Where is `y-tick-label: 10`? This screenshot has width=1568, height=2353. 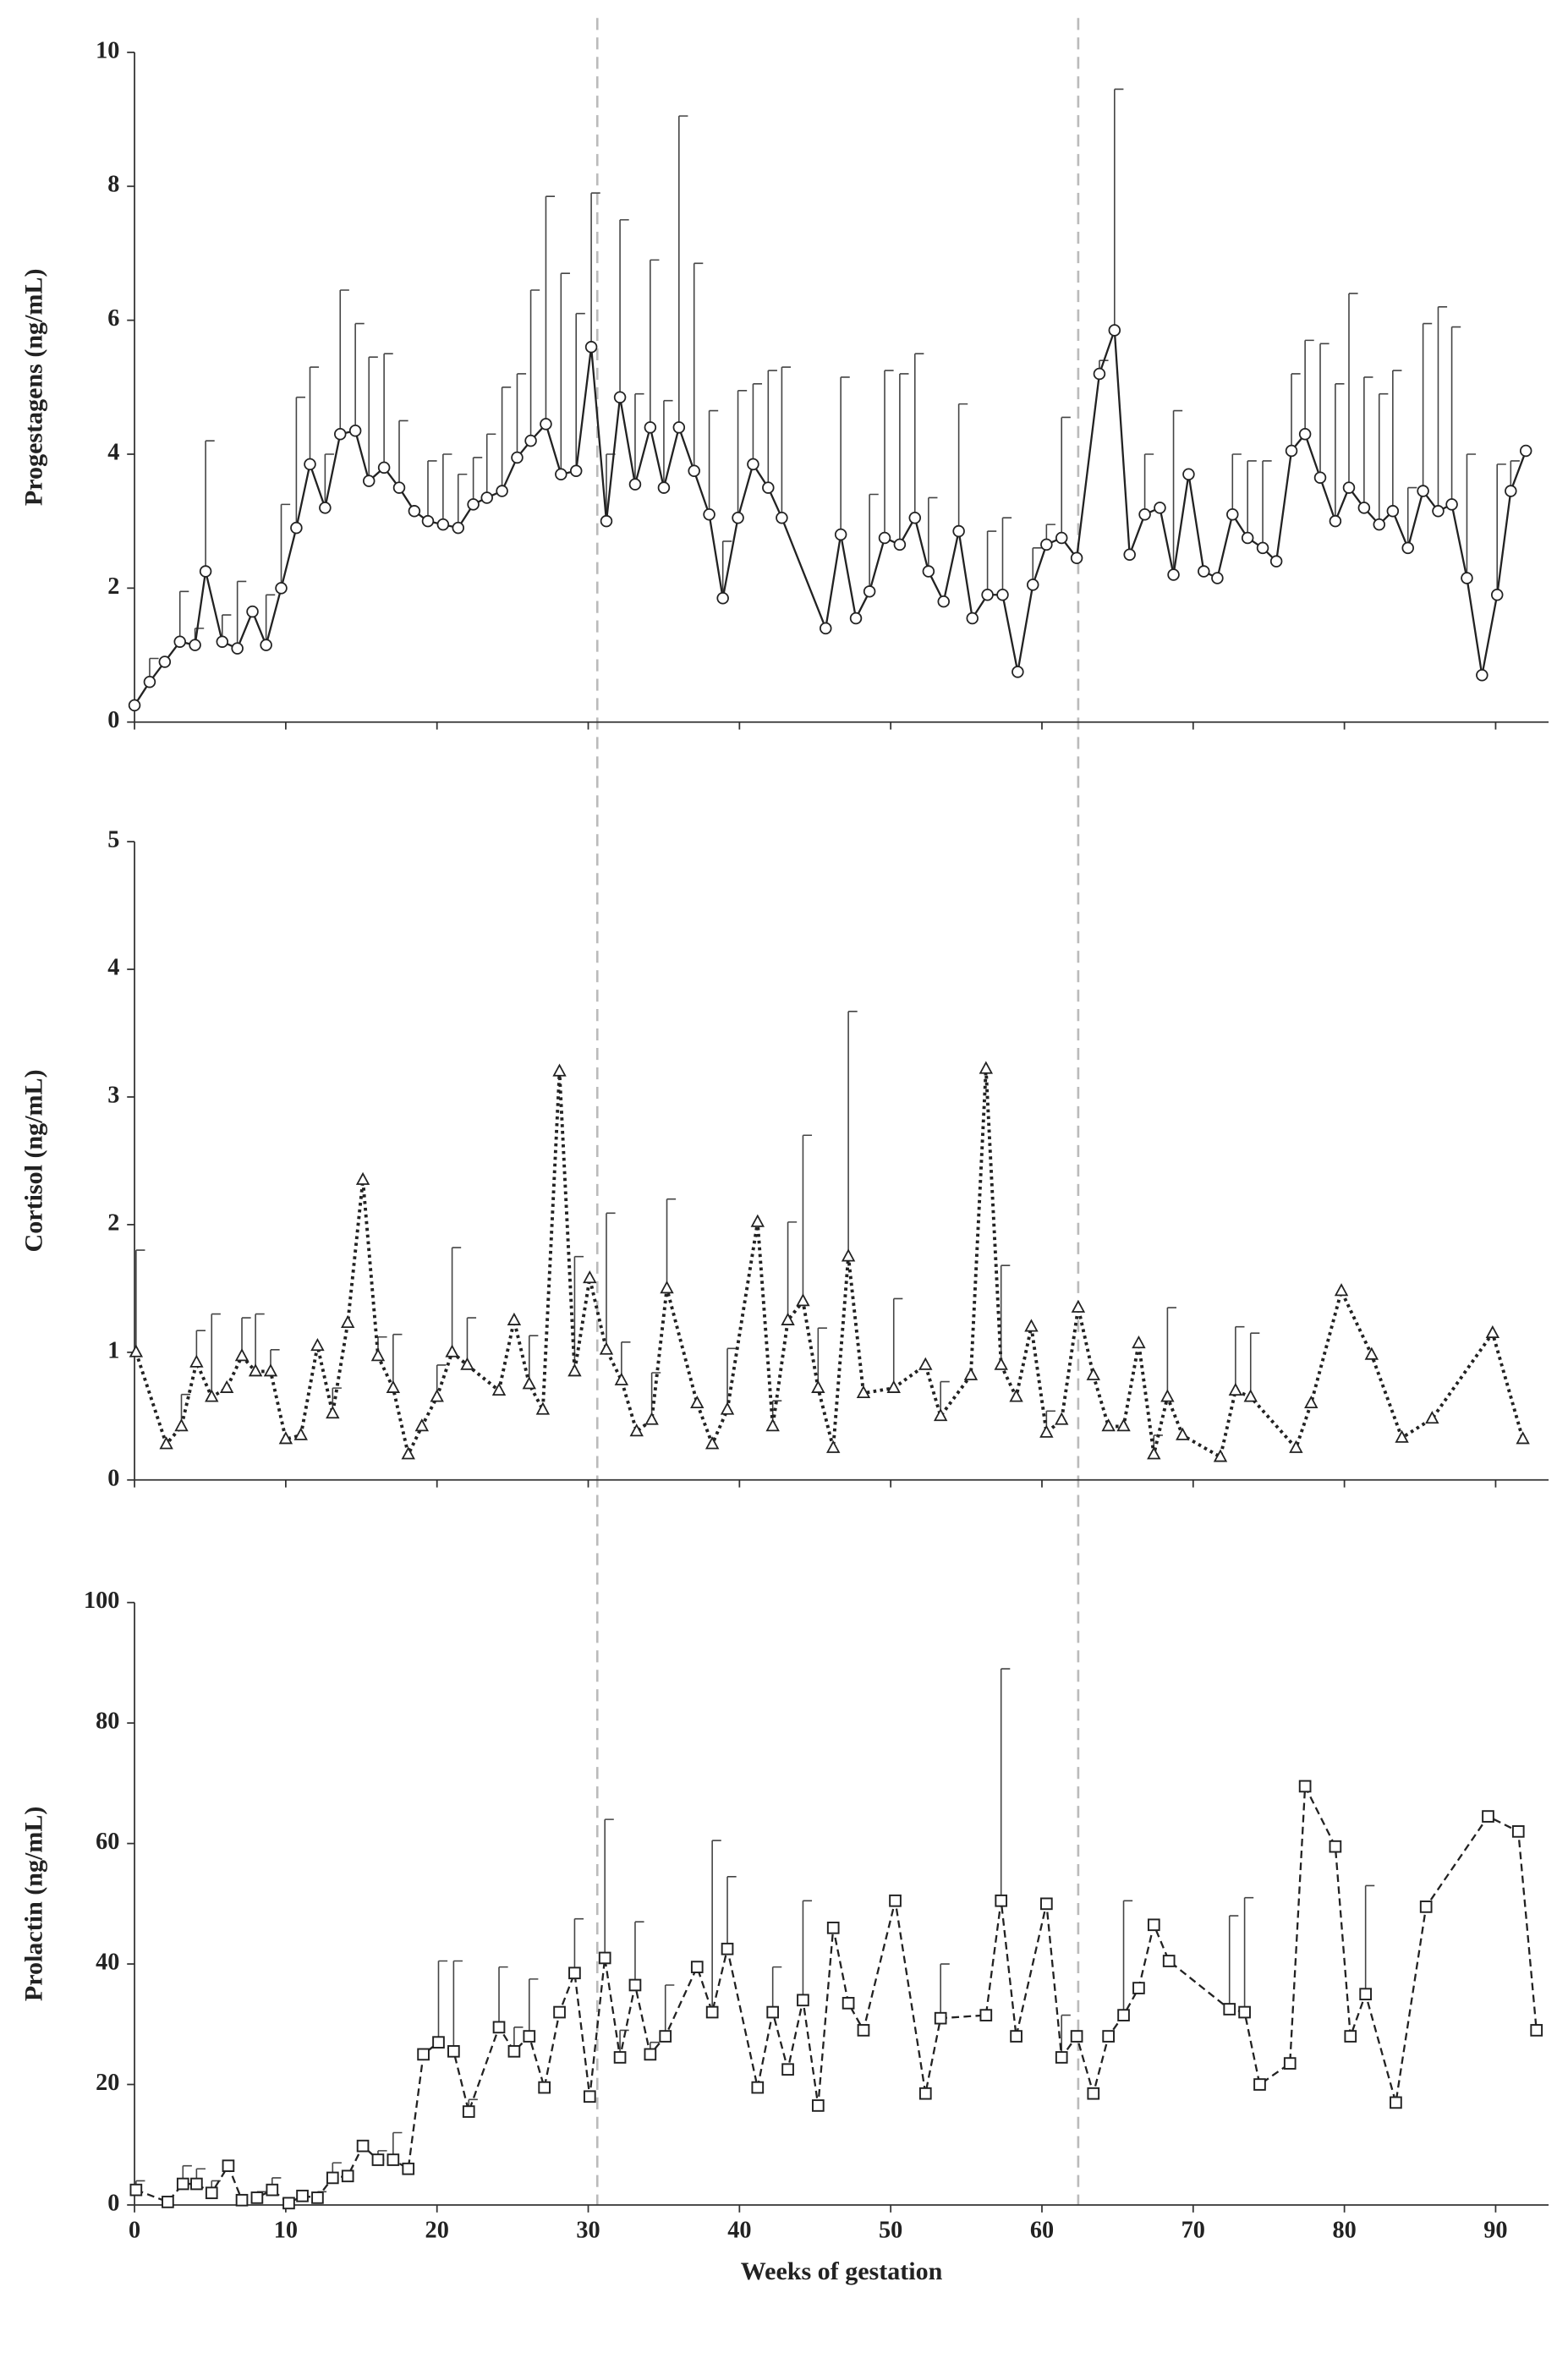
y-tick-label: 10 is located at coordinates (107, 50).